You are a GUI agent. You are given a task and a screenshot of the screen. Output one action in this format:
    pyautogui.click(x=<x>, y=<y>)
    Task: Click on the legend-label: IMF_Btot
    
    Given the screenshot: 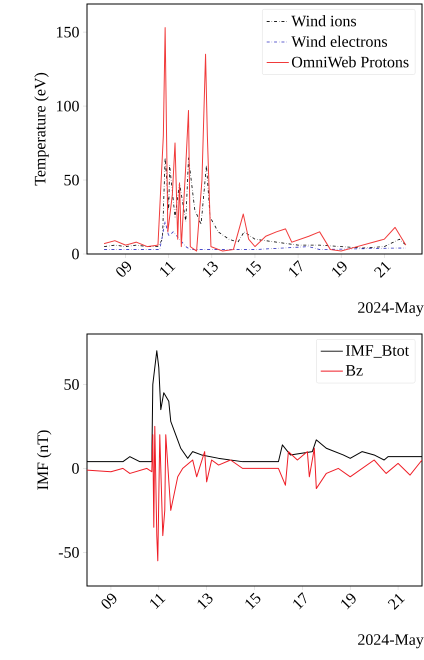 What is the action you would take?
    pyautogui.click(x=378, y=351)
    